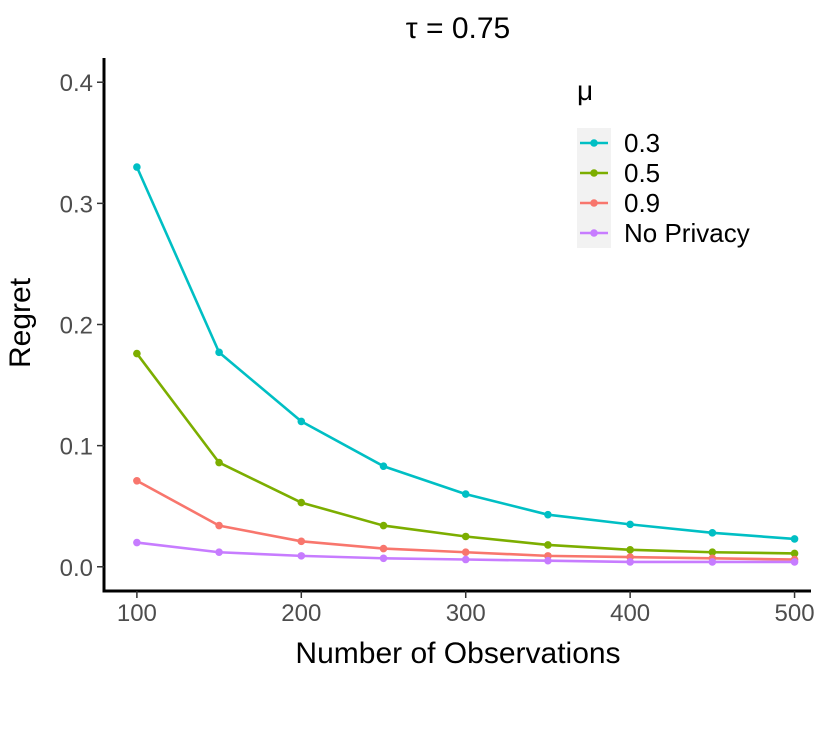  I want to click on y-tick-label: 0.0, so click(76, 568).